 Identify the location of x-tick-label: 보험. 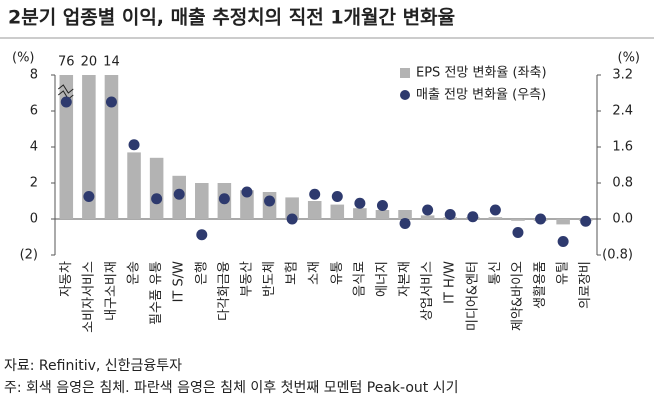
(292, 273).